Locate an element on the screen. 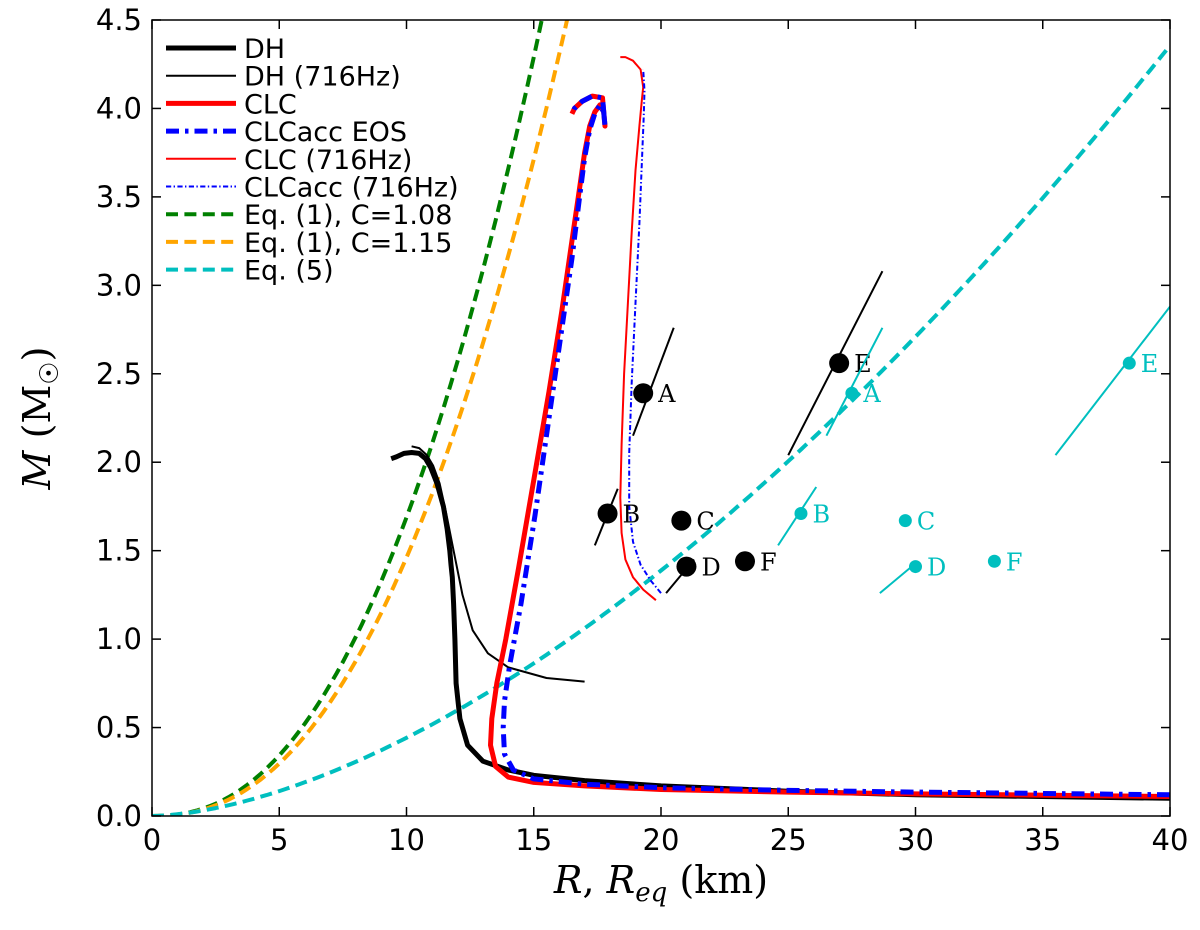 The height and width of the screenshot is (930, 1200). cyan-point-c-marker is located at coordinates (905, 521).